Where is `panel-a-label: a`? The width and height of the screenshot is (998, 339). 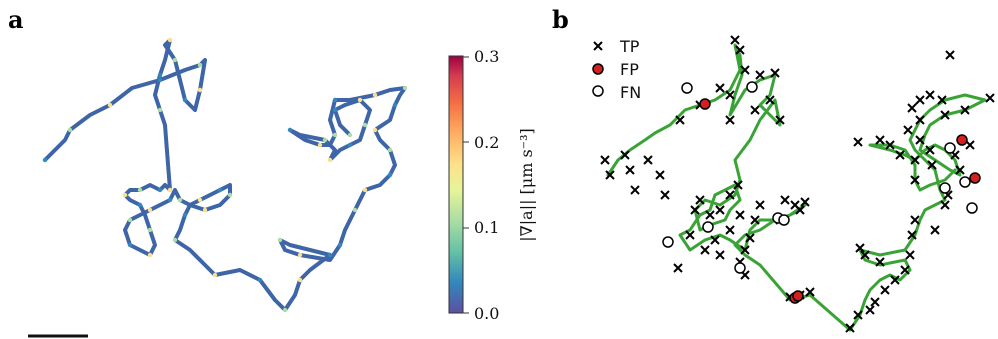
panel-a-label: a is located at coordinates (16, 19).